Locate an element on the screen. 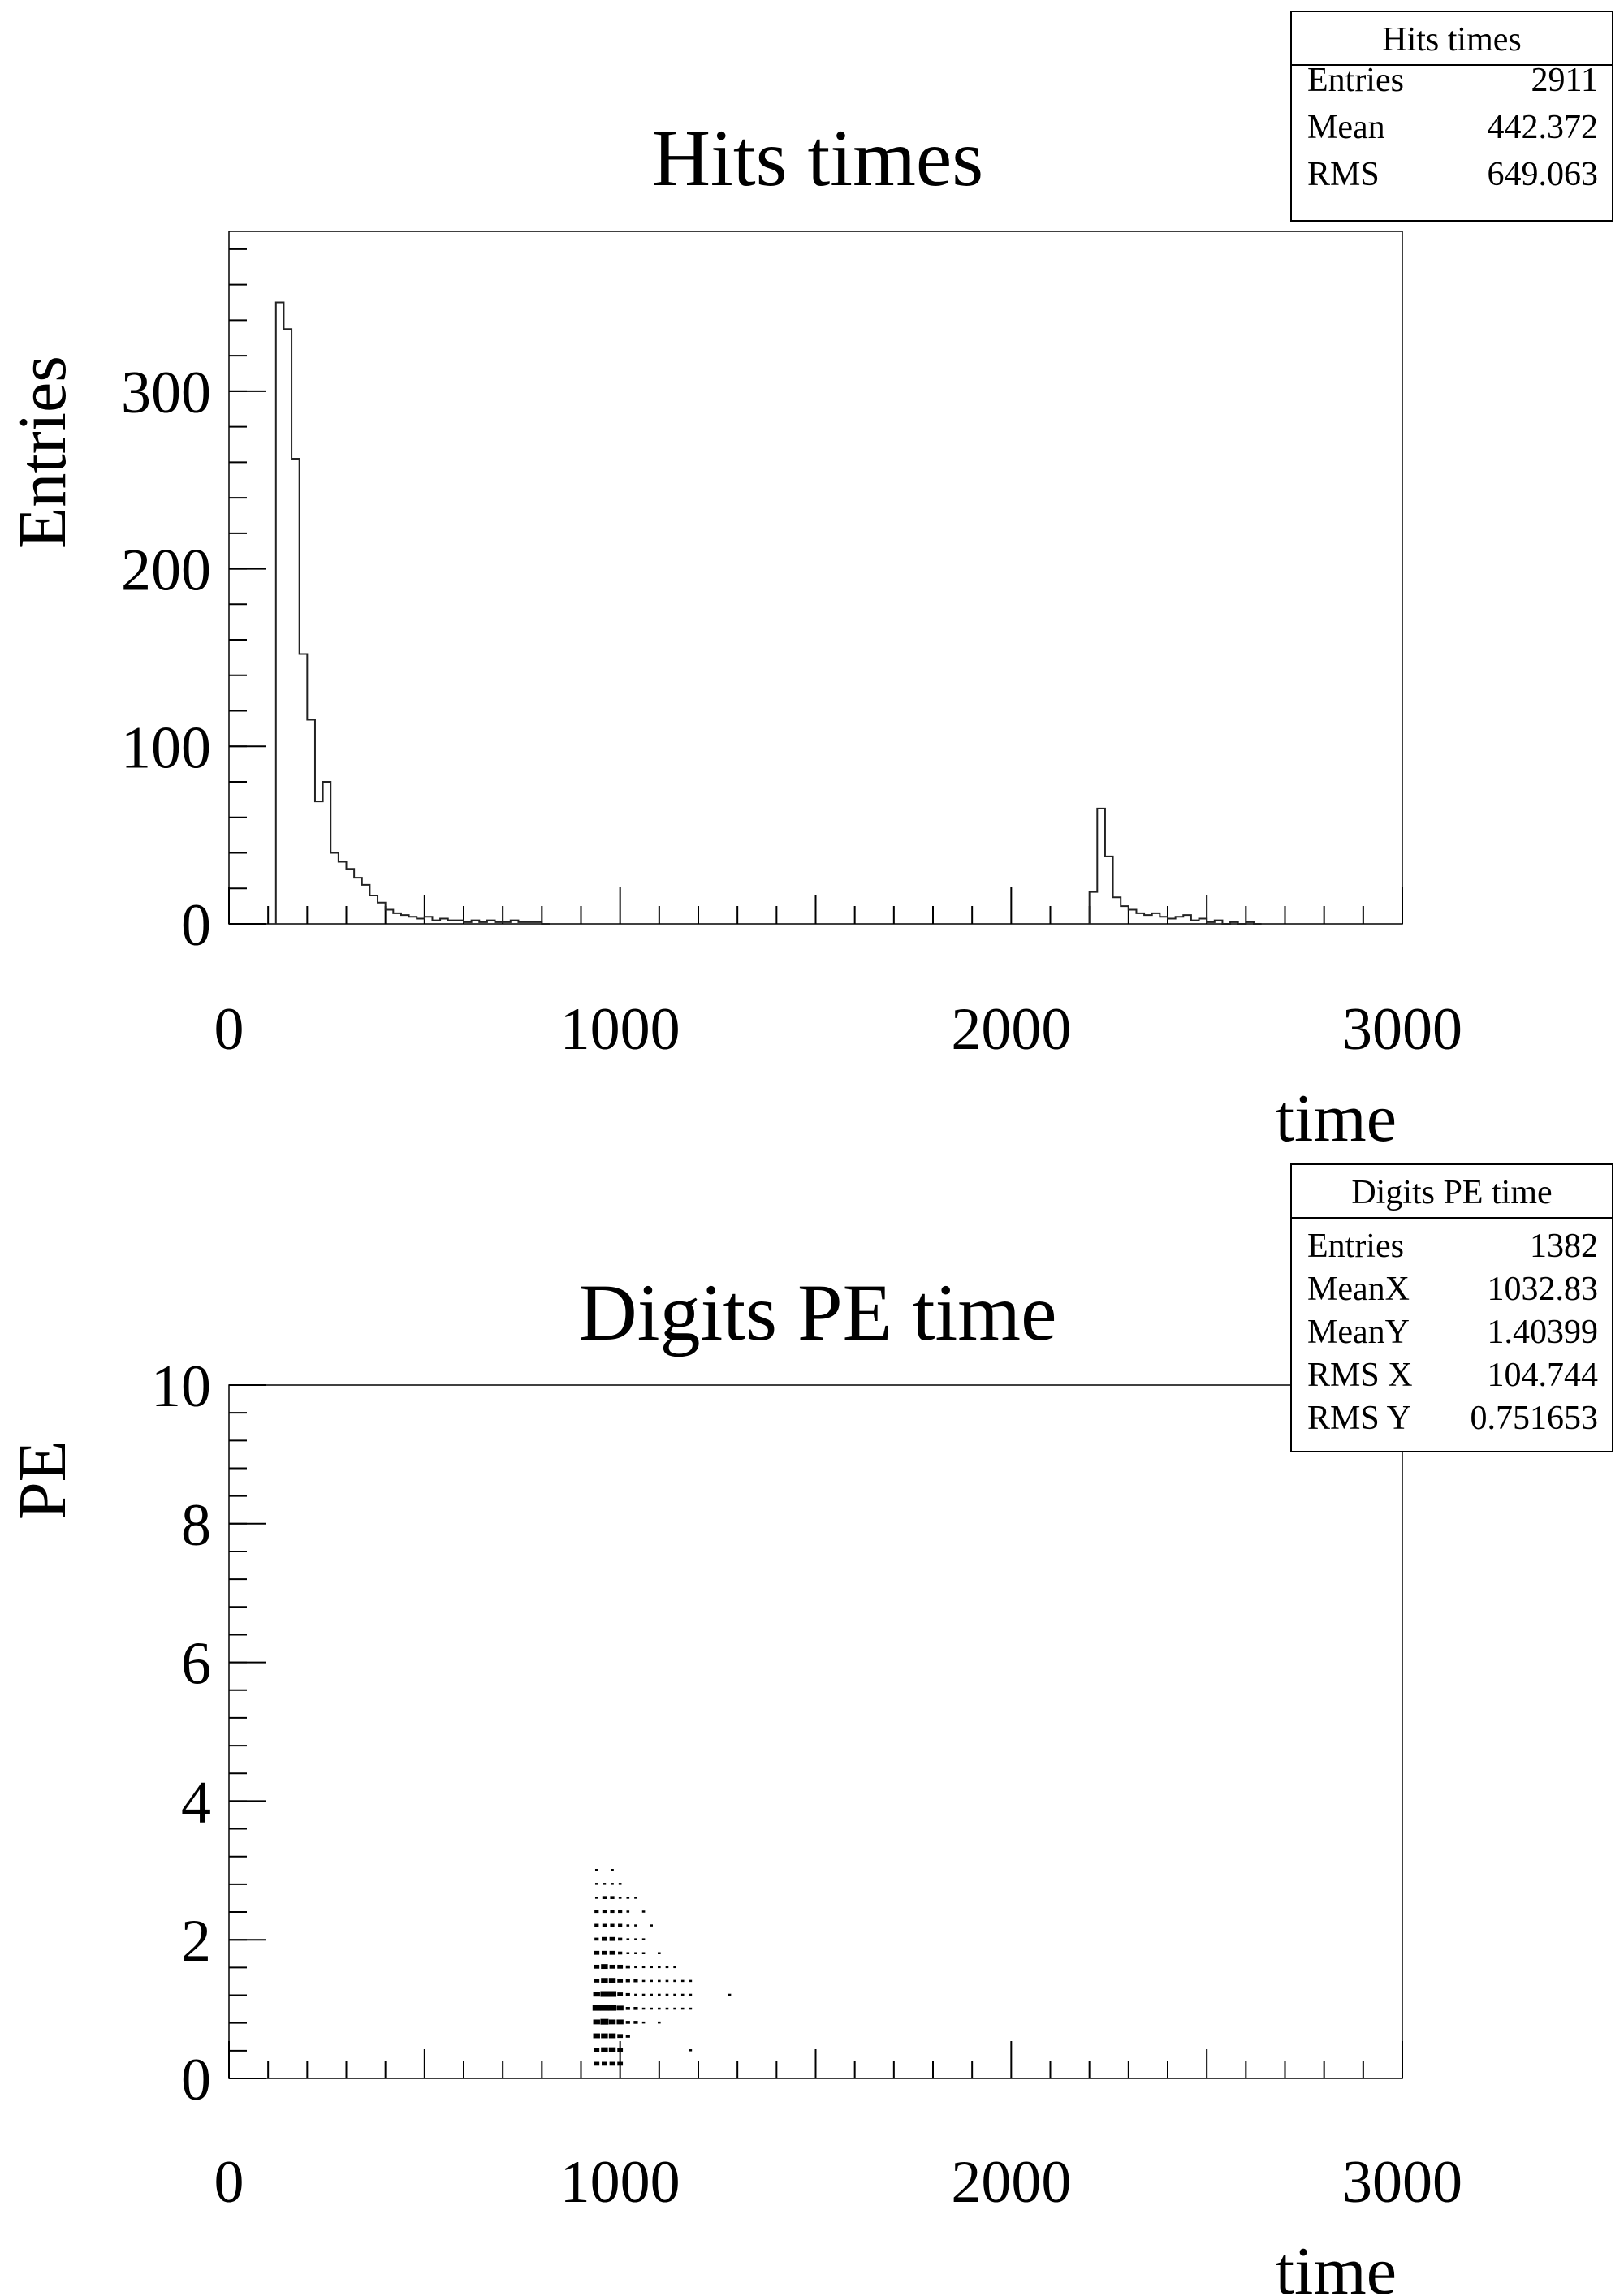 Image resolution: width=1624 pixels, height=2296 pixels. y-axis-title: PE is located at coordinates (42, 1480).